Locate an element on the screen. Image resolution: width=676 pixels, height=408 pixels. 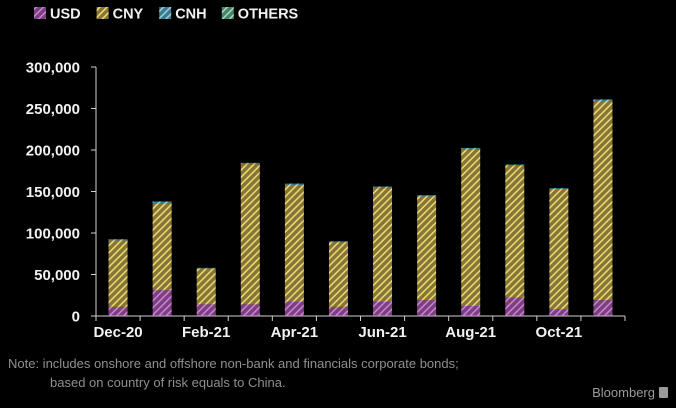
legend-swatch-cny is located at coordinates (102, 13).